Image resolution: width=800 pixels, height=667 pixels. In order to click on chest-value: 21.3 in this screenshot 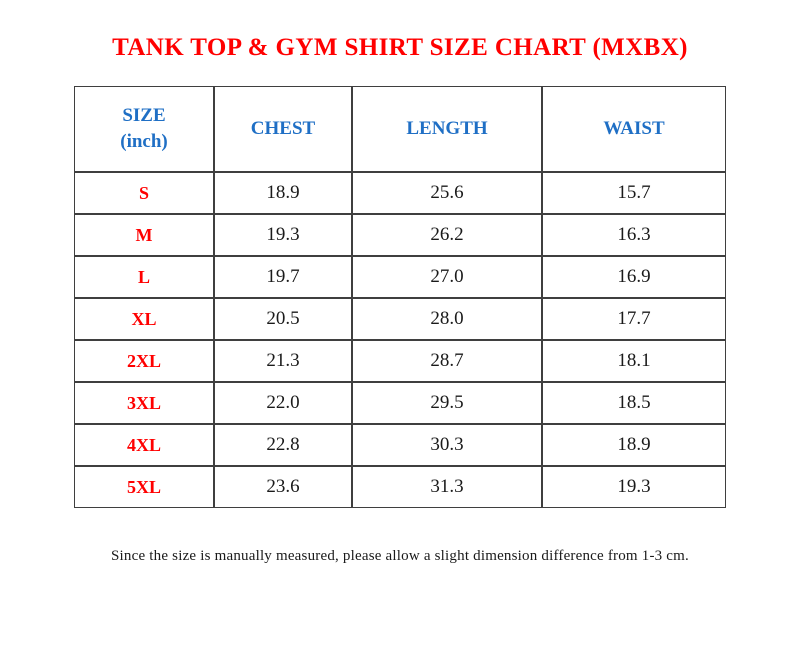, I will do `click(283, 361)`.